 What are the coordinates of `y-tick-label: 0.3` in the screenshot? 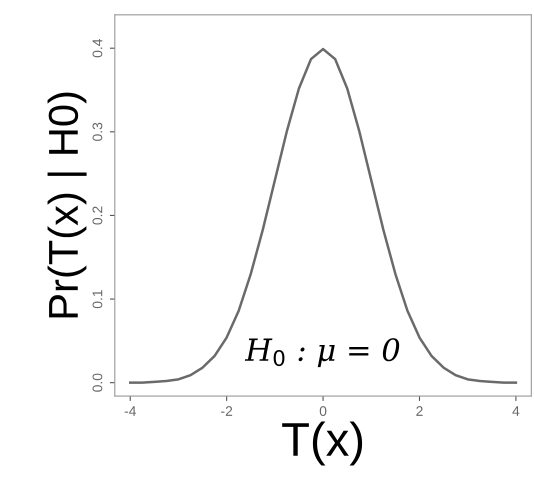 It's located at (97, 131).